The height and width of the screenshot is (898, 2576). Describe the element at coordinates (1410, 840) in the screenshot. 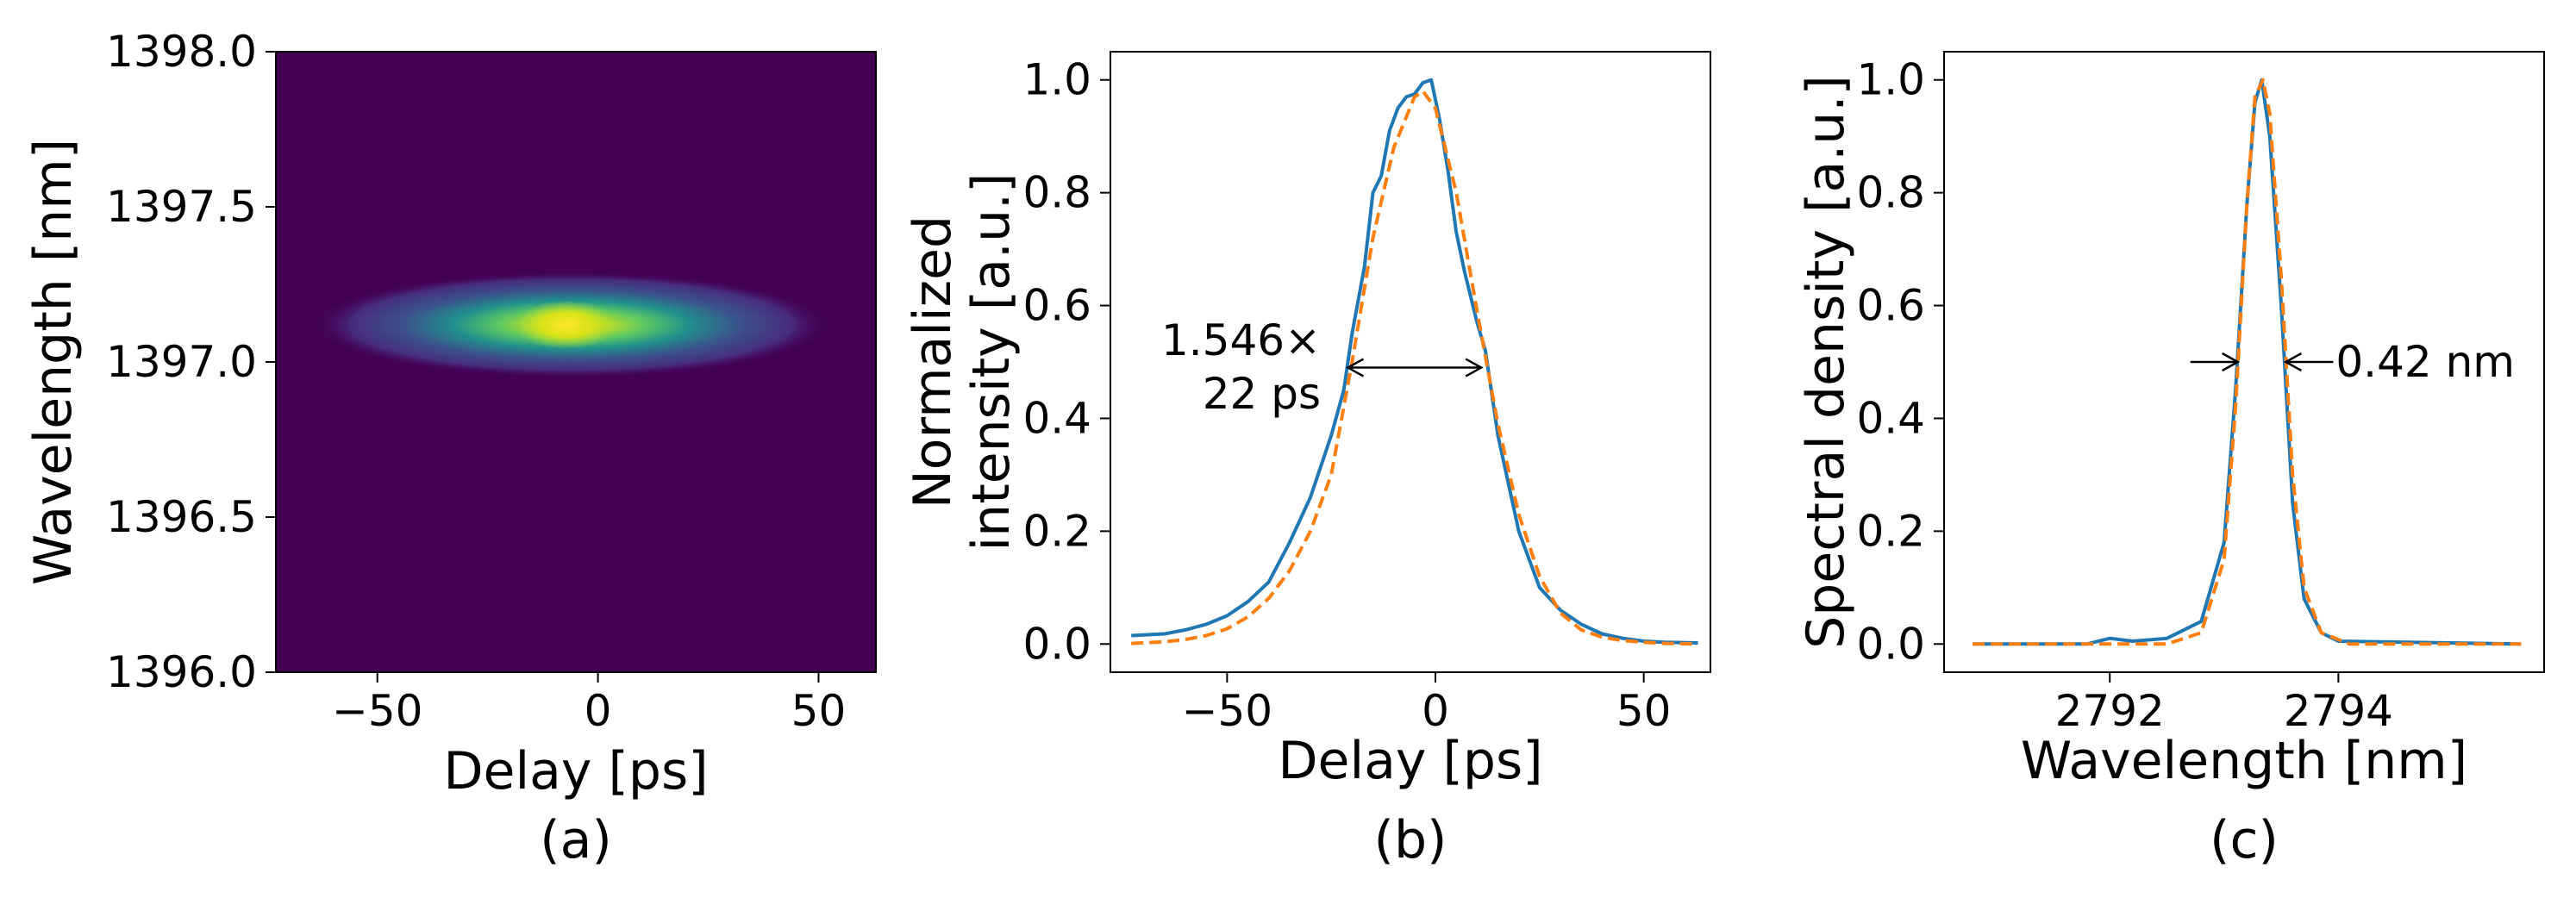

I see `panel-label-b: (b)` at that location.